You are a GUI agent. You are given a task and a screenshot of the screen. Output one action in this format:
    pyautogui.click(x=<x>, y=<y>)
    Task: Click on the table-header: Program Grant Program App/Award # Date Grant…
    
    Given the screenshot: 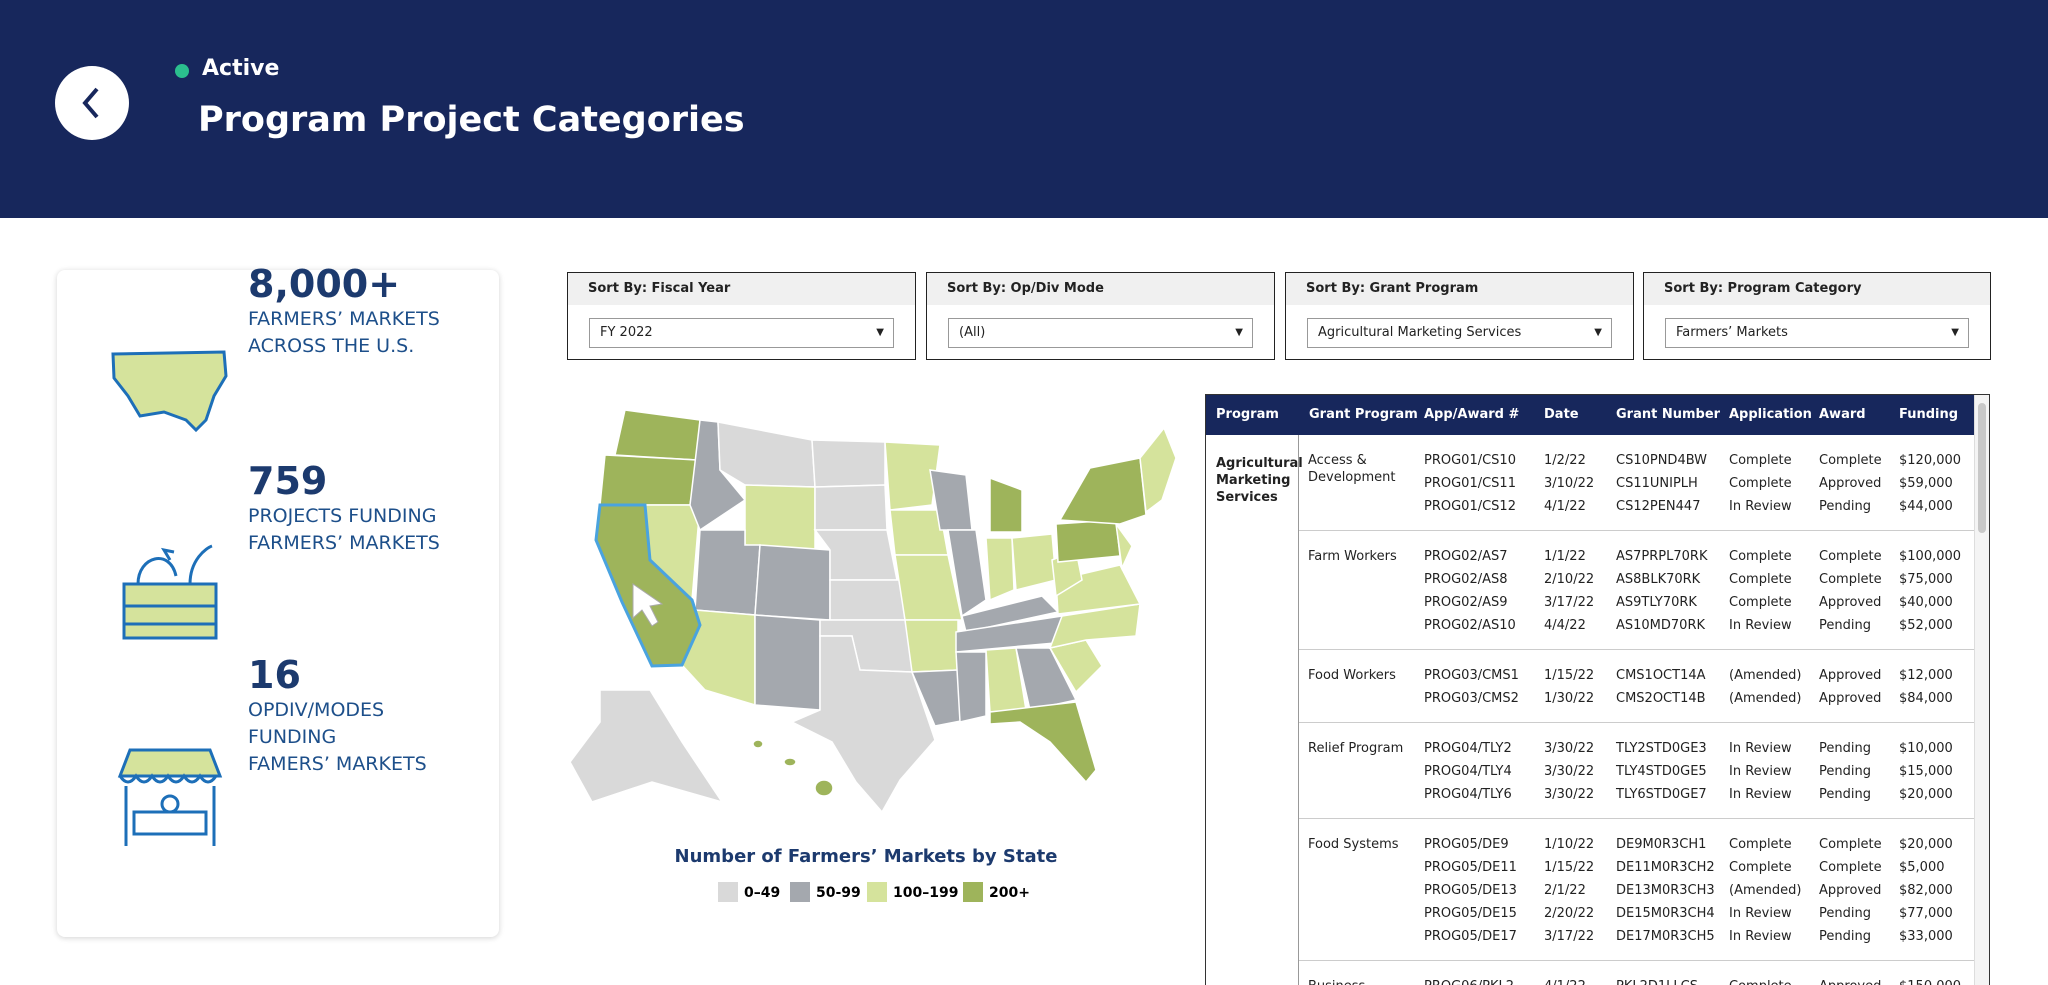 What is the action you would take?
    pyautogui.click(x=1597, y=415)
    